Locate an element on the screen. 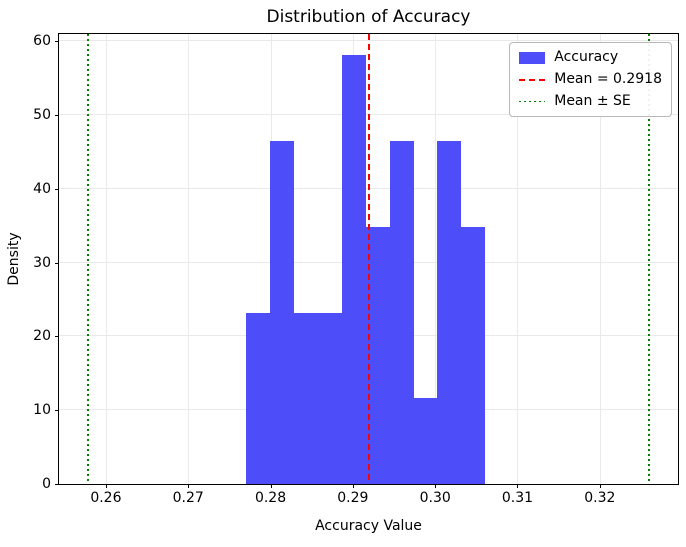 The width and height of the screenshot is (686, 547). x-tick-label: 0.30 is located at coordinates (435, 498).